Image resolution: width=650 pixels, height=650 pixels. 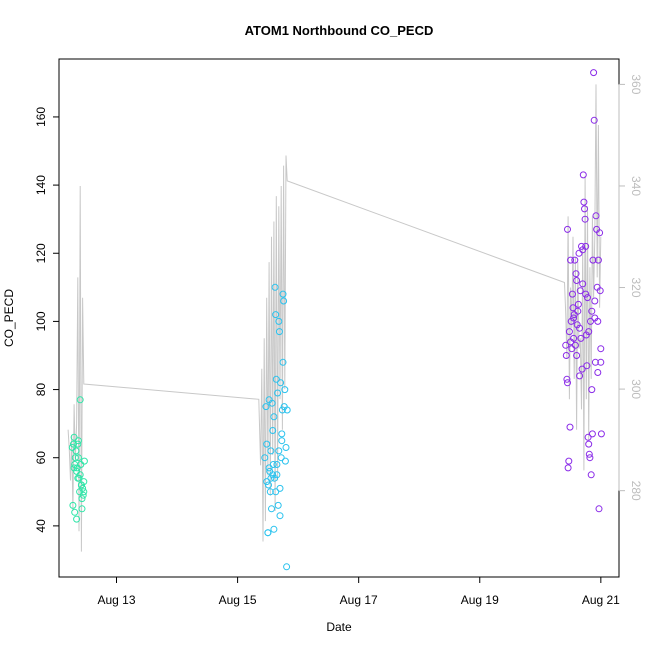 I want to click on y-tick-label: 140, so click(x=41, y=185).